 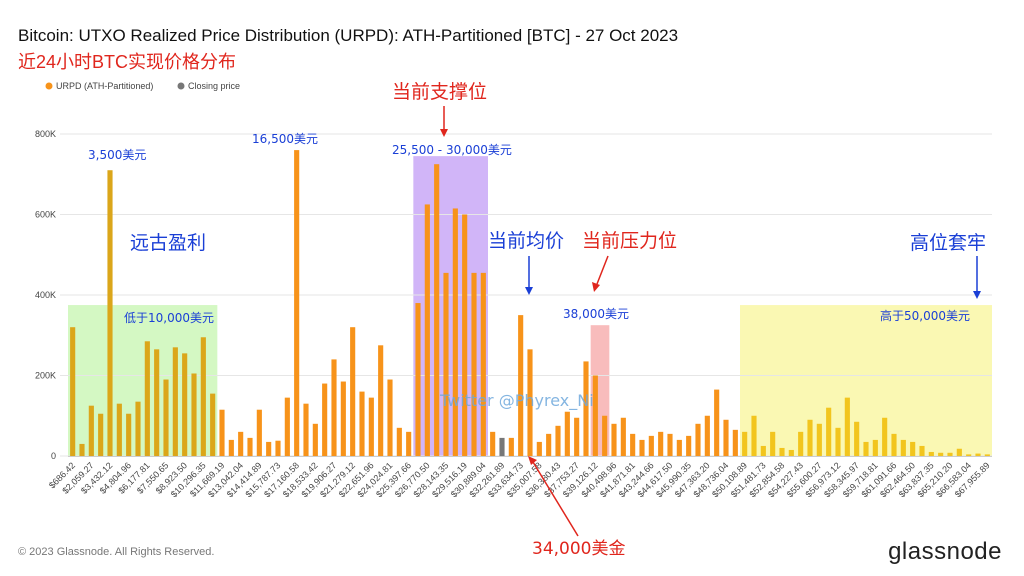 What do you see at coordinates (116, 552) in the screenshot?
I see `footer-copyright: © 2023 Glassnode. All Rights Reserved.` at bounding box center [116, 552].